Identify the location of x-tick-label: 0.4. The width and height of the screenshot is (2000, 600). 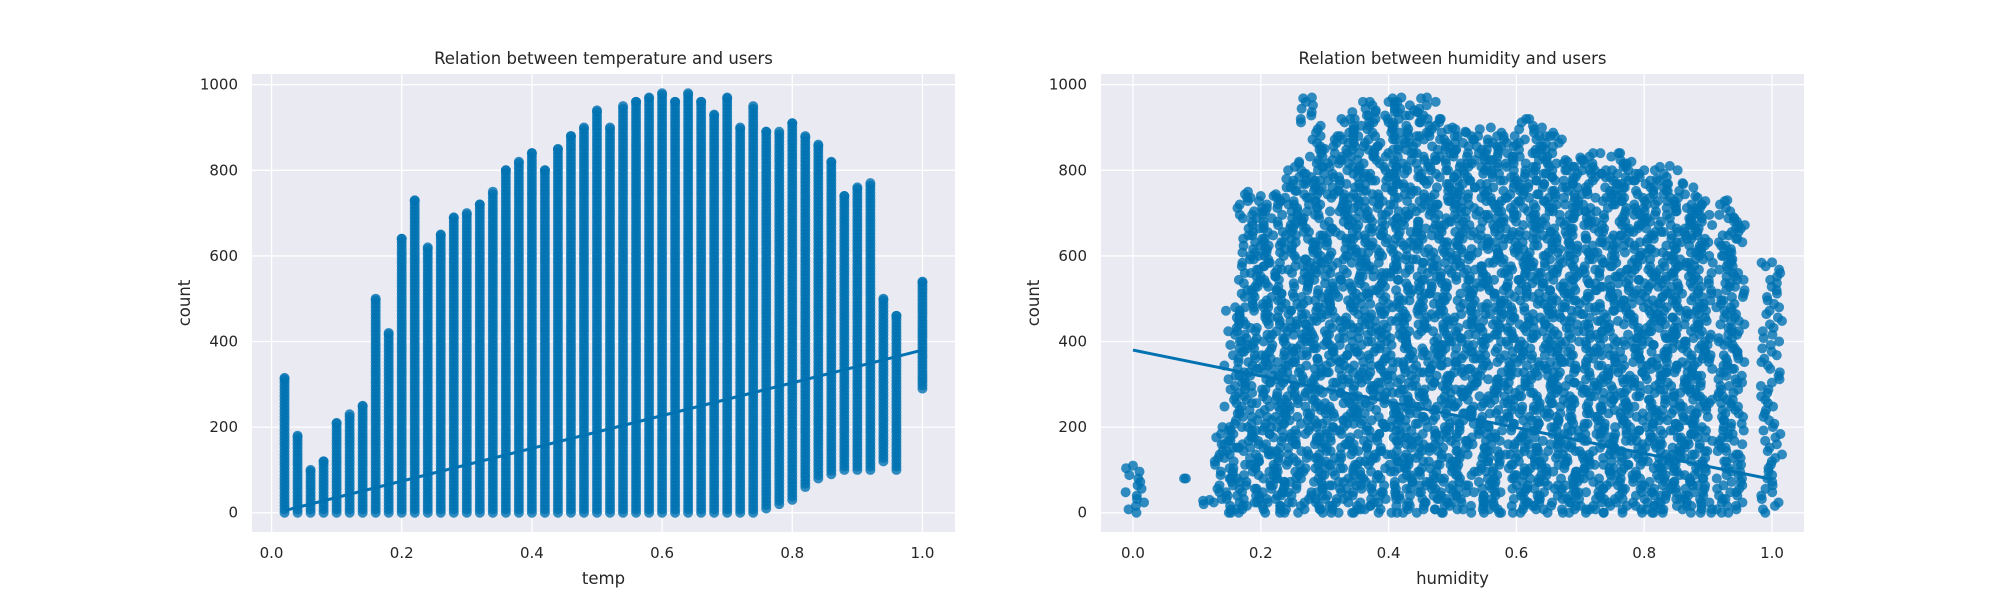
(532, 553).